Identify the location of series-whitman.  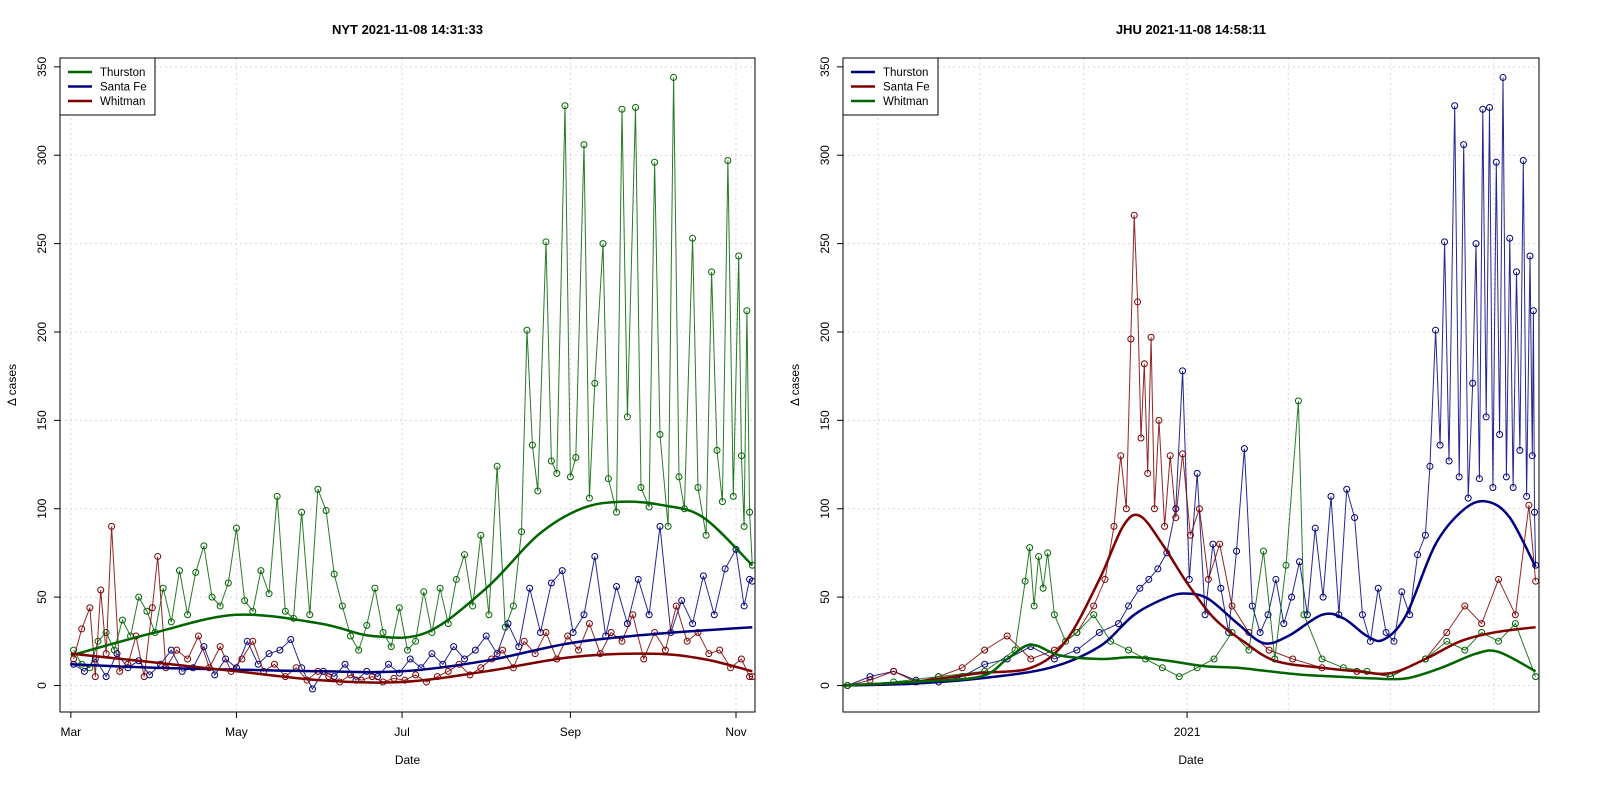
(412, 604).